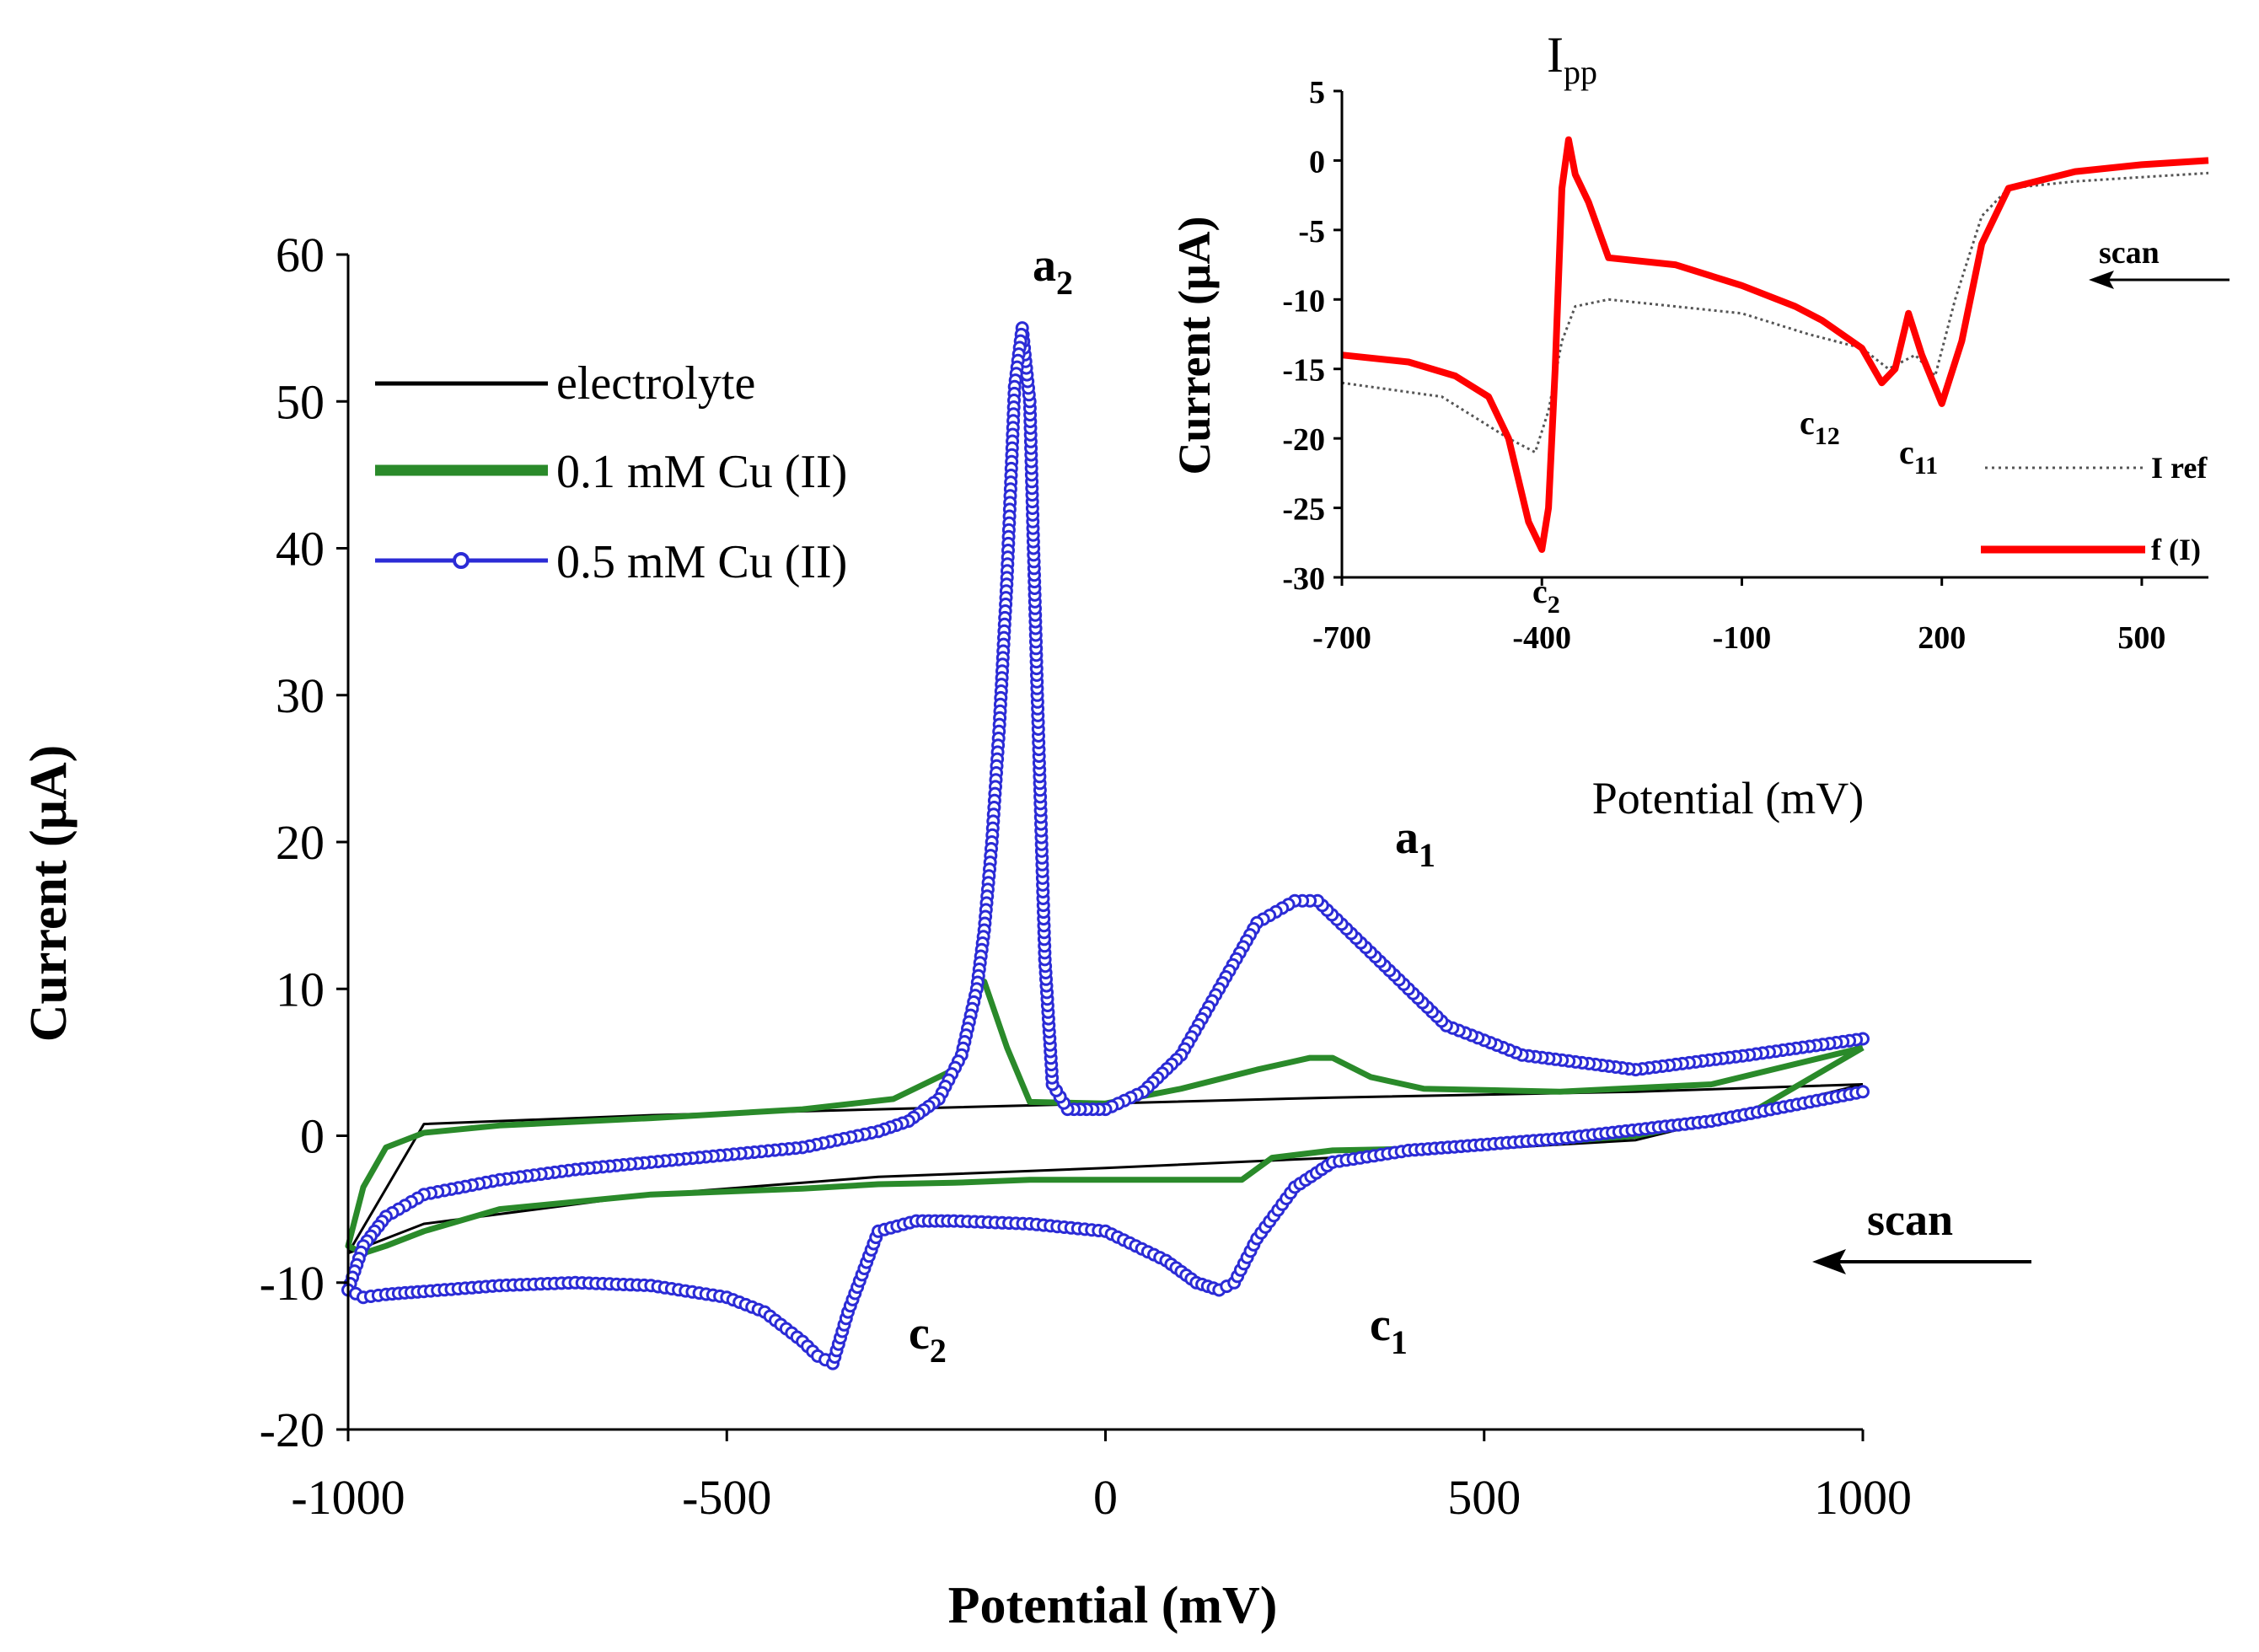 The width and height of the screenshot is (2259, 1652). What do you see at coordinates (1541, 638) in the screenshot?
I see `inset-x-tick-label: -400` at bounding box center [1541, 638].